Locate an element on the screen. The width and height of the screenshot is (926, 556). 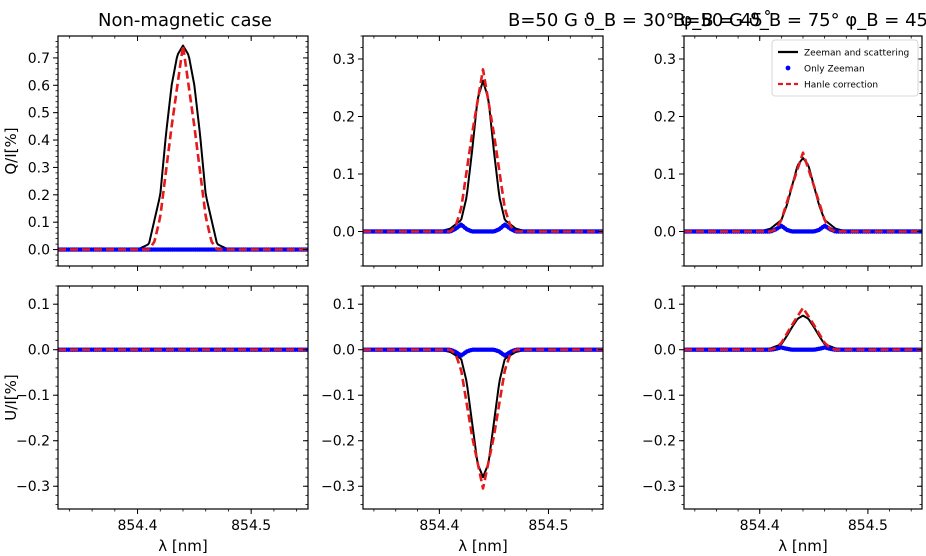
panel-6: 0.1 0.0 −0.1 −0.2 −0.3 854.4 854.5 λ [nm] is located at coordinates (782, 420).